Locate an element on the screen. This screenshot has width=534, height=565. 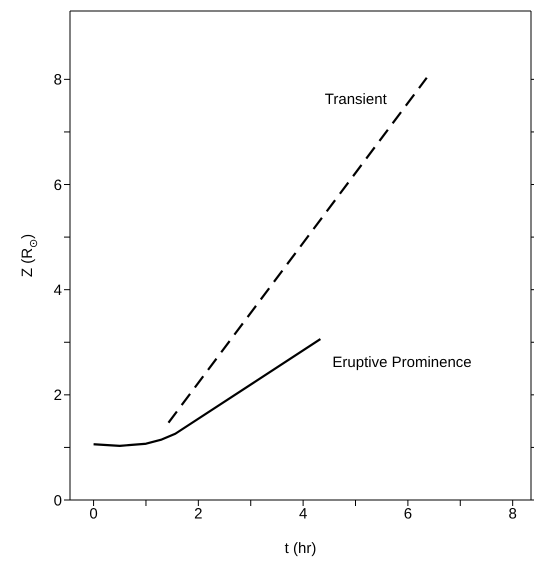
y-tick-label: 4 is located at coordinates (58, 290).